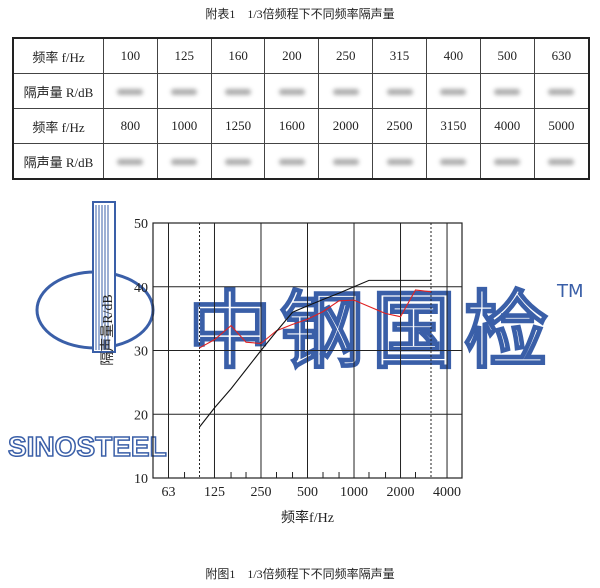 The image size is (600, 588). Describe the element at coordinates (401, 492) in the screenshot. I see `x-tick-label: 2000` at that location.